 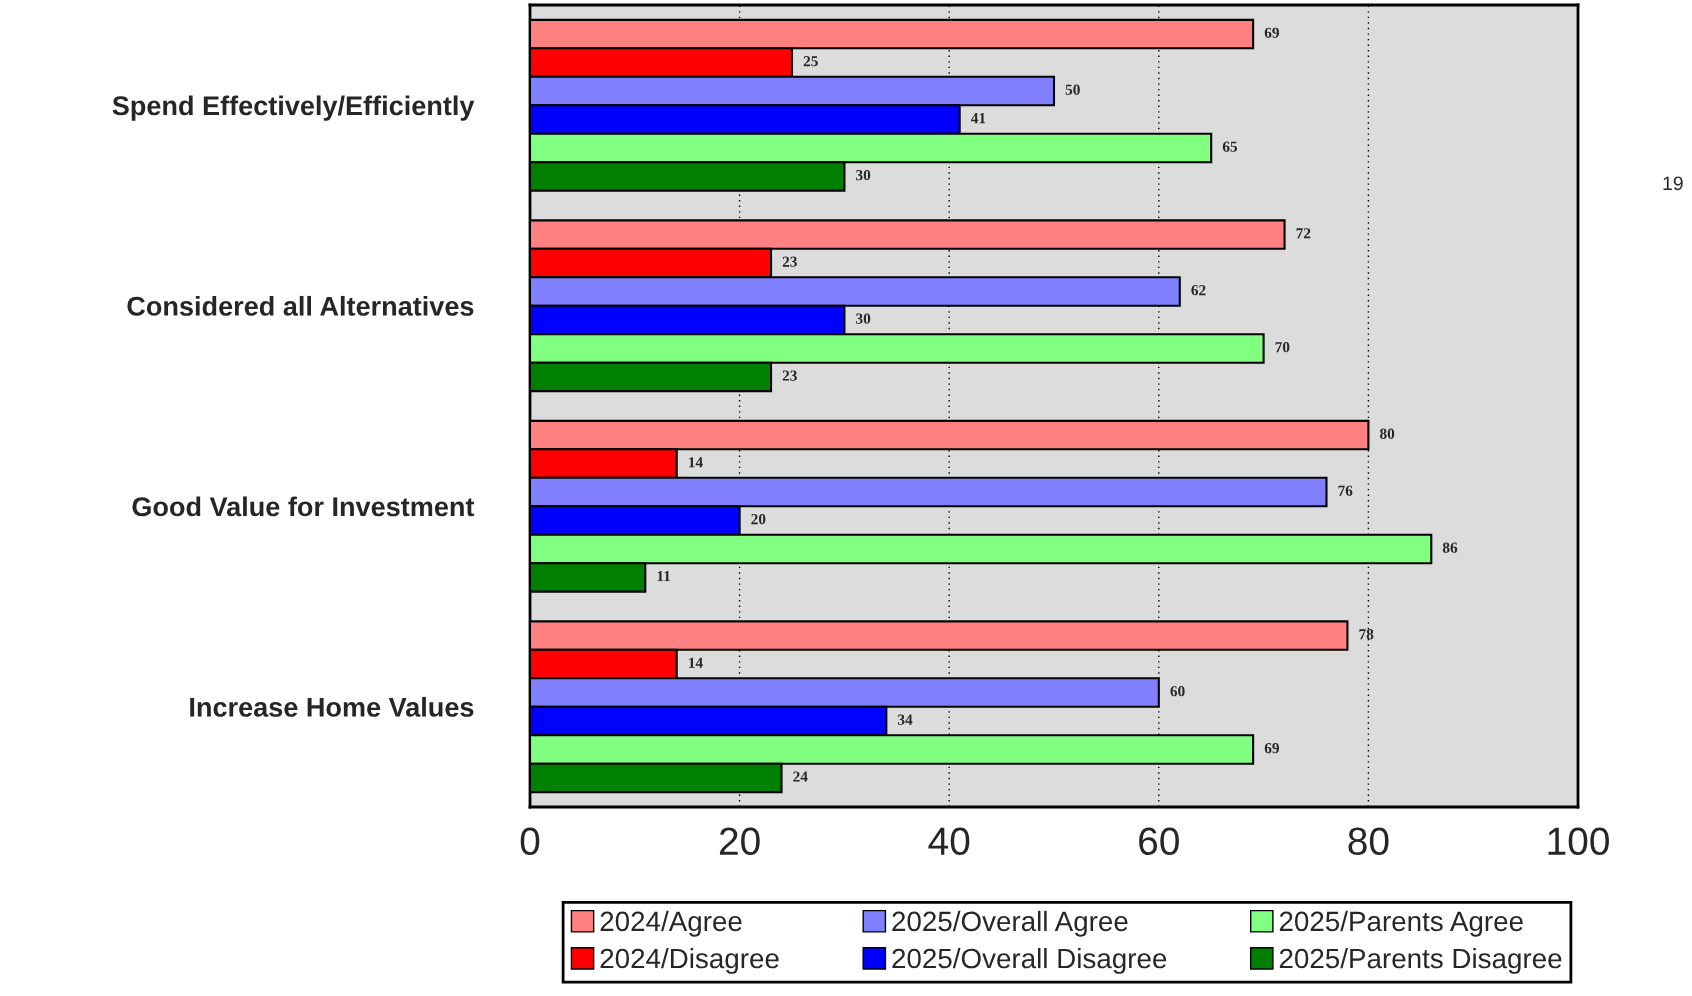 I want to click on legend-label: 2025/Overall Agree, so click(x=1010, y=923).